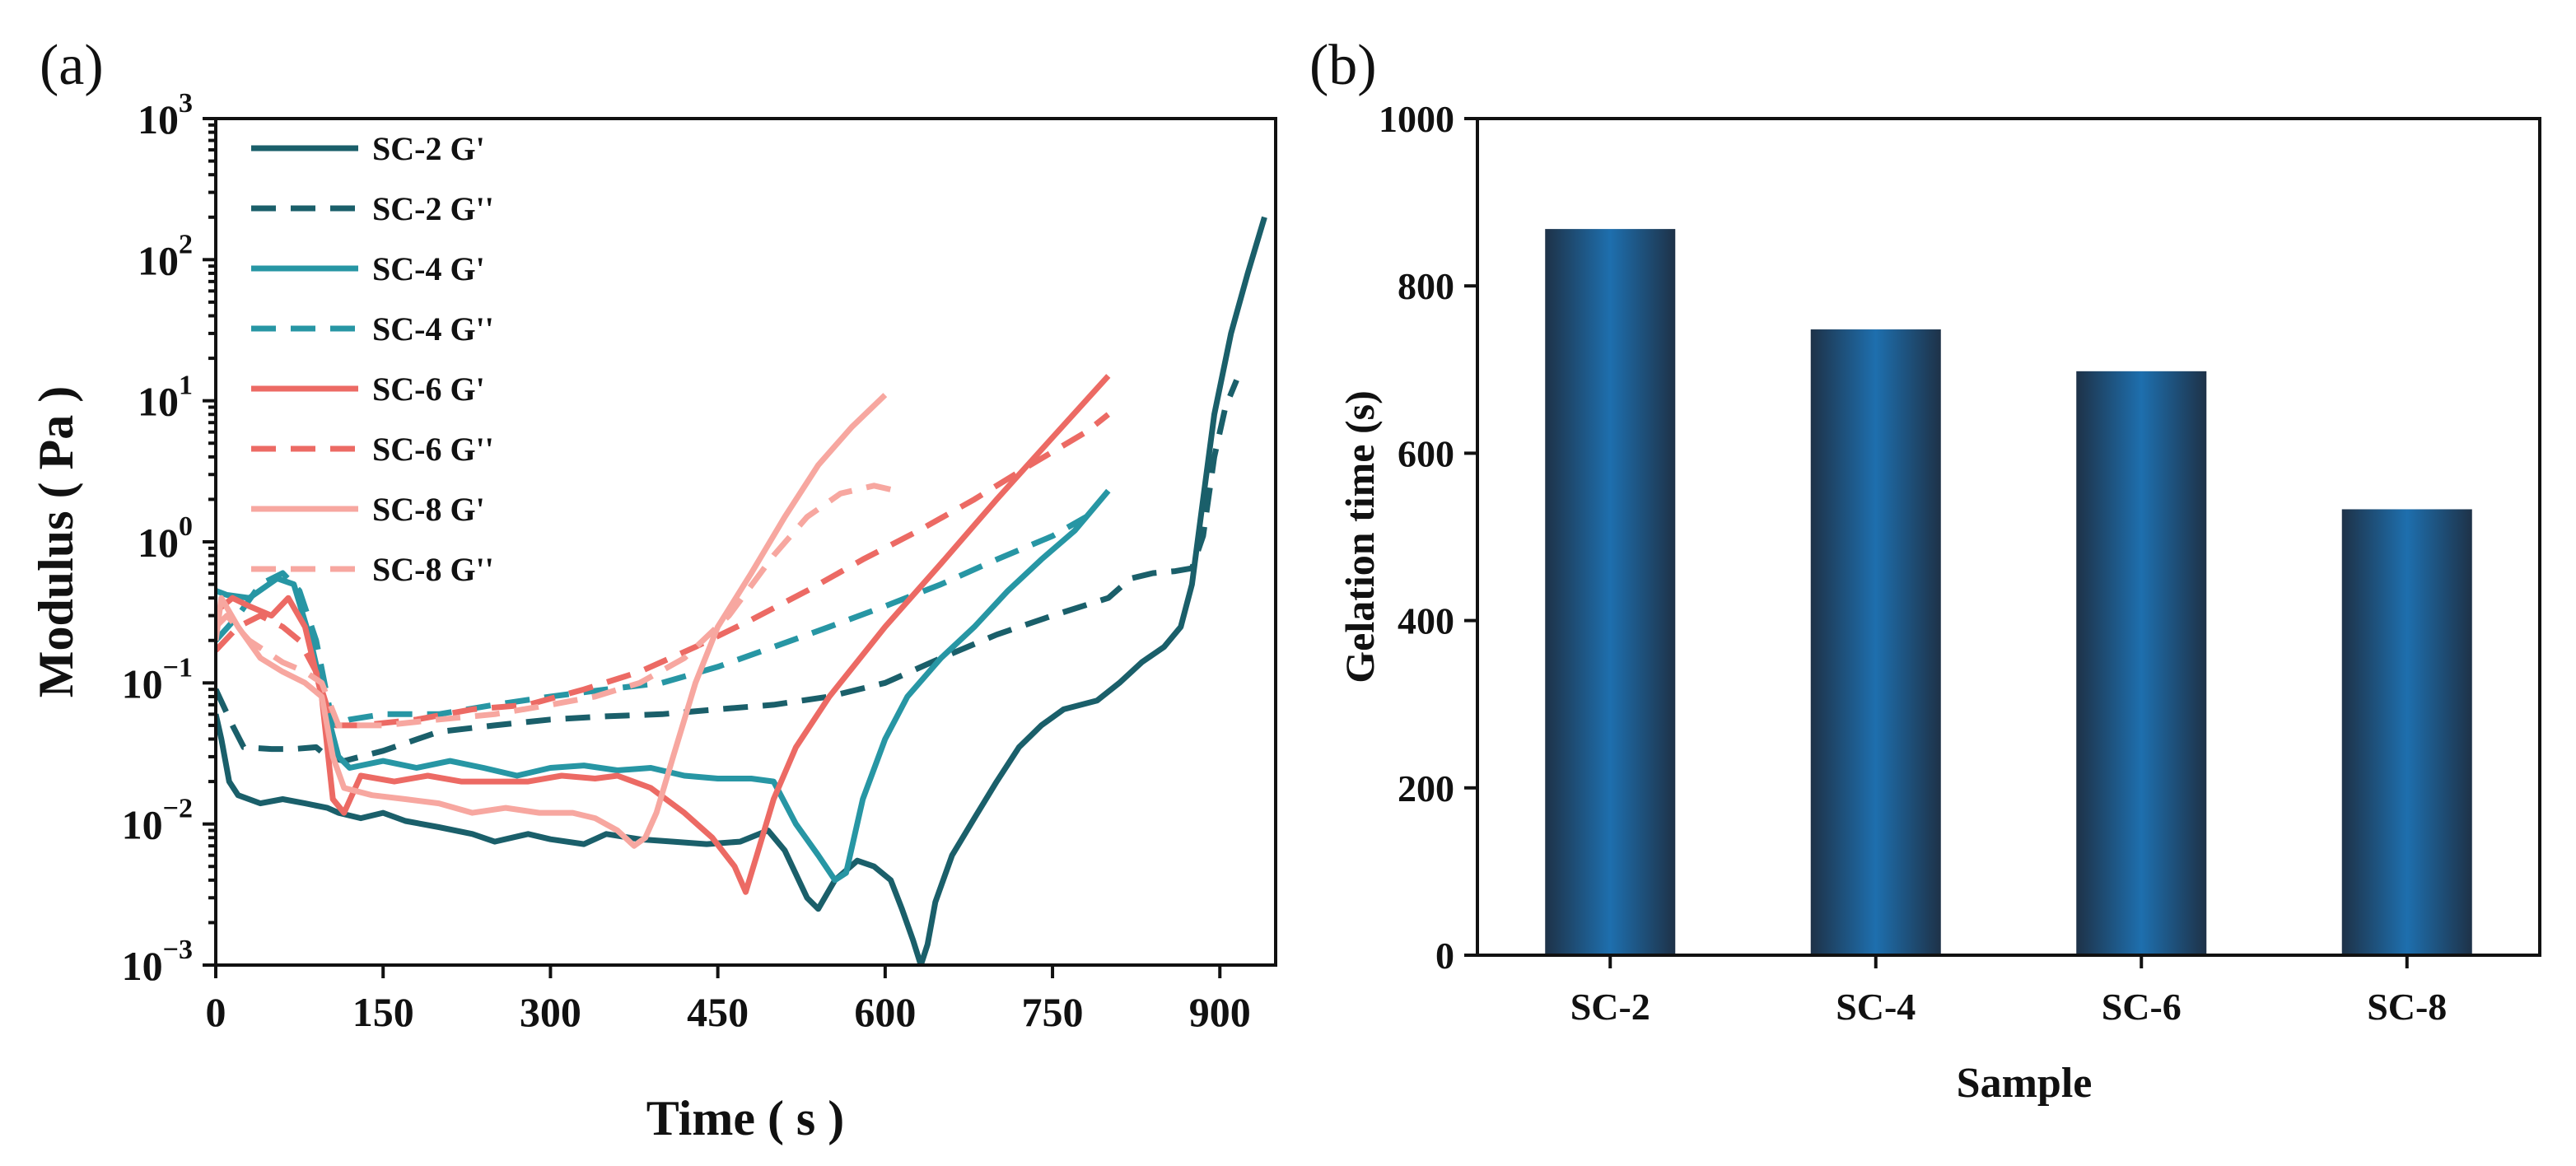 The height and width of the screenshot is (1166, 2576). What do you see at coordinates (1220, 1012) in the screenshot?
I see `x-tick-label: 900` at bounding box center [1220, 1012].